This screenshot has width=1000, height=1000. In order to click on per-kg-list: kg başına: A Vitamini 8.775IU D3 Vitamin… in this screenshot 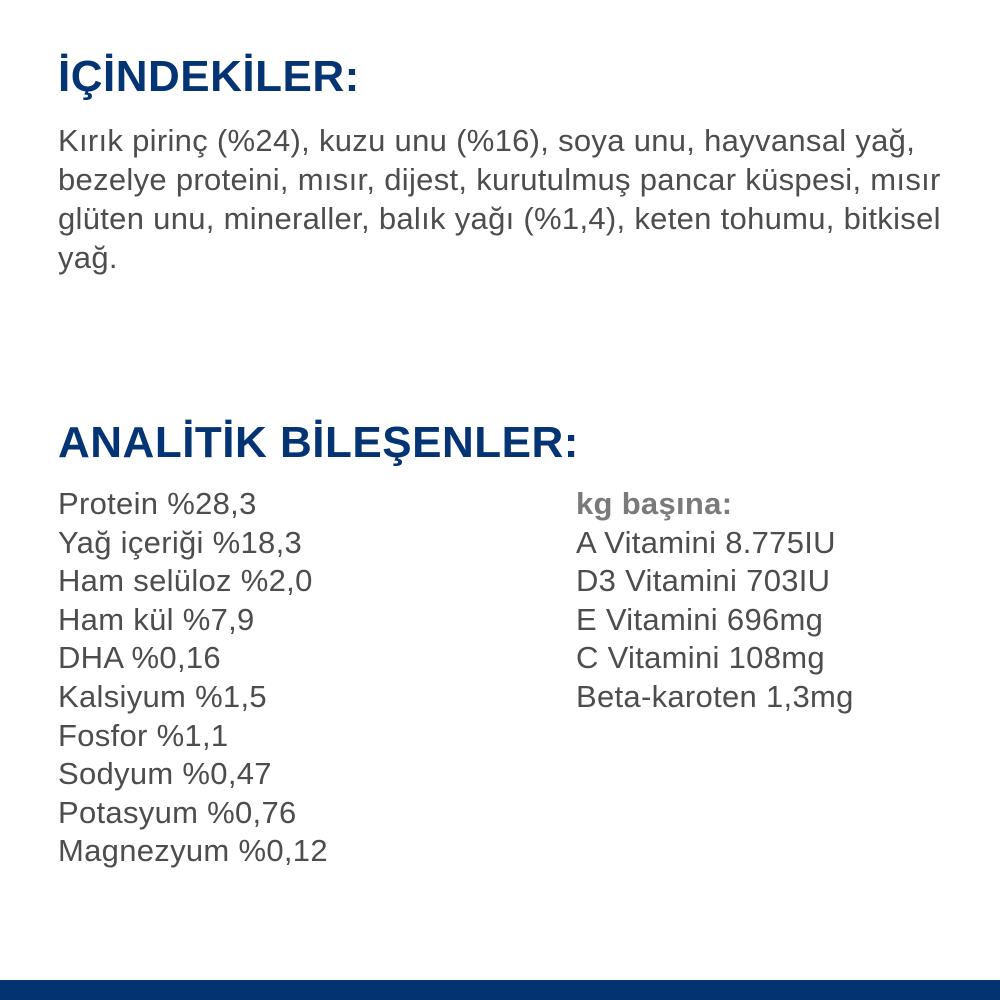, I will do `click(715, 601)`.